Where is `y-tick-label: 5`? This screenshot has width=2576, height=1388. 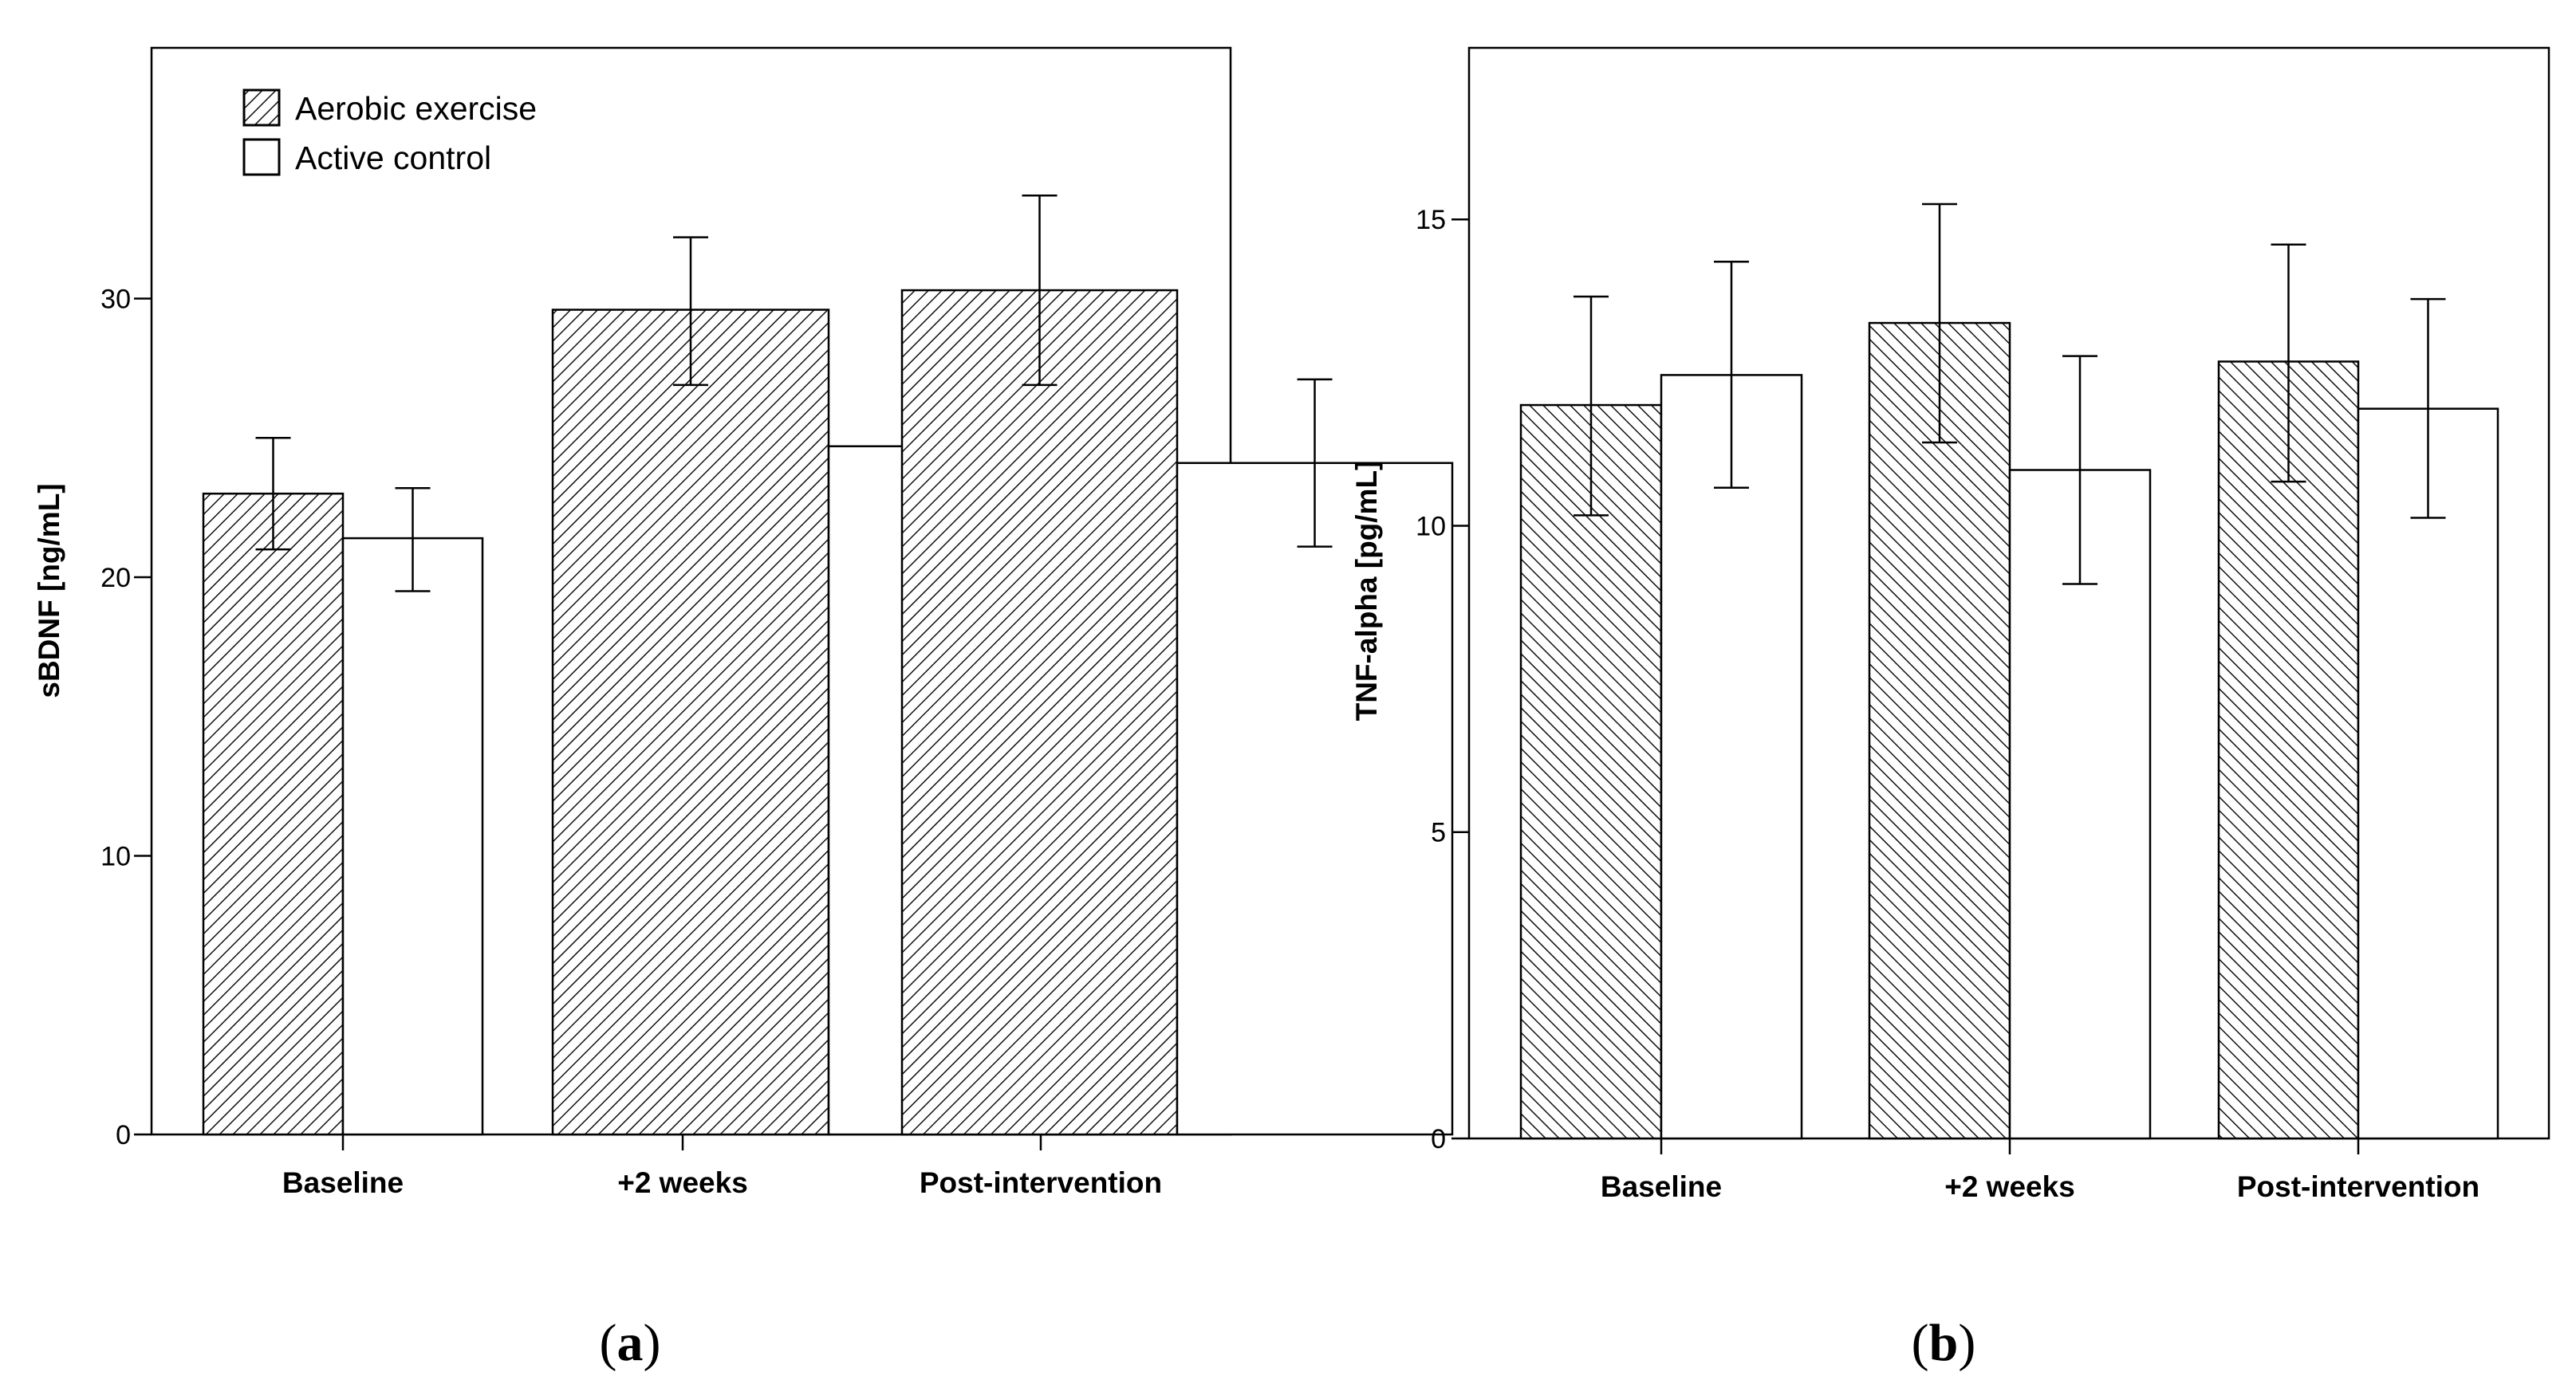
y-tick-label: 5 is located at coordinates (1438, 833).